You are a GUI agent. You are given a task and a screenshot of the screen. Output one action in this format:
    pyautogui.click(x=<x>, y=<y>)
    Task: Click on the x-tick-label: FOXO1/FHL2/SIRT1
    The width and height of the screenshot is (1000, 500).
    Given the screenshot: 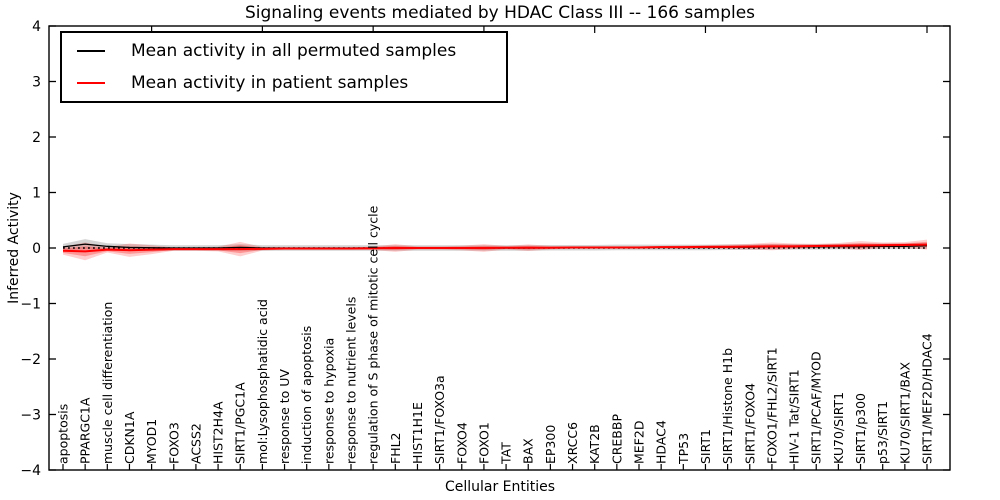 What is the action you would take?
    pyautogui.click(x=771, y=405)
    